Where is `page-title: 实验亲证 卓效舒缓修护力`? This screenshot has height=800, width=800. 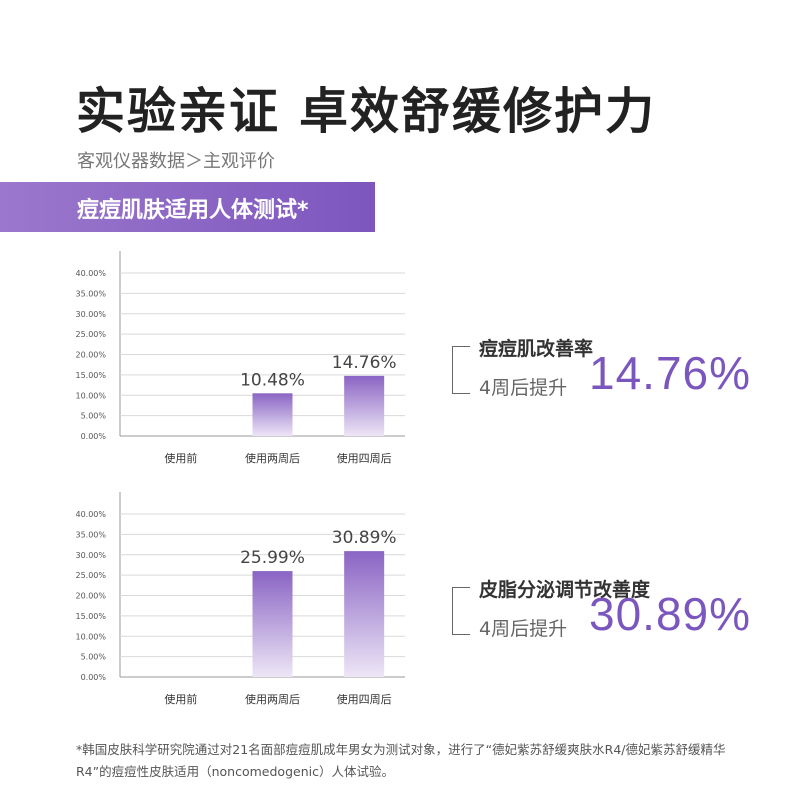 page-title: 实验亲证 卓效舒缓修护力 is located at coordinates (366, 111).